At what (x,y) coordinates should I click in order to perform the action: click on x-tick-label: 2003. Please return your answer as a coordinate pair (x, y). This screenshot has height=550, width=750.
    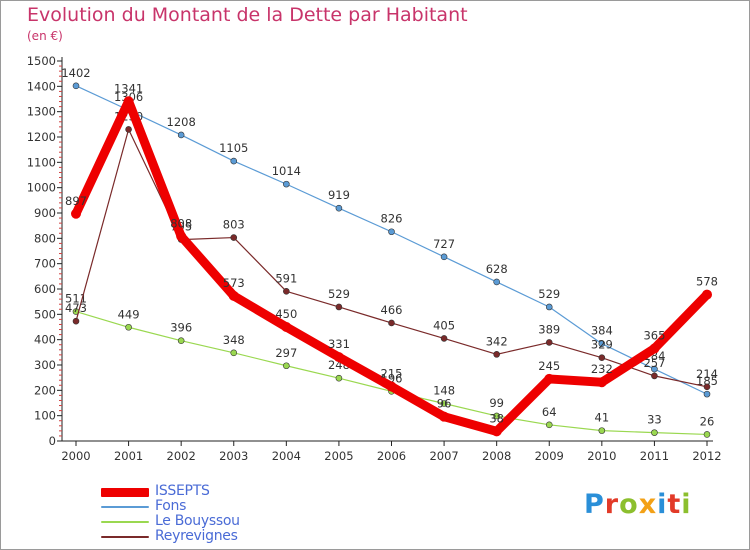
    Looking at the image, I should click on (233, 456).